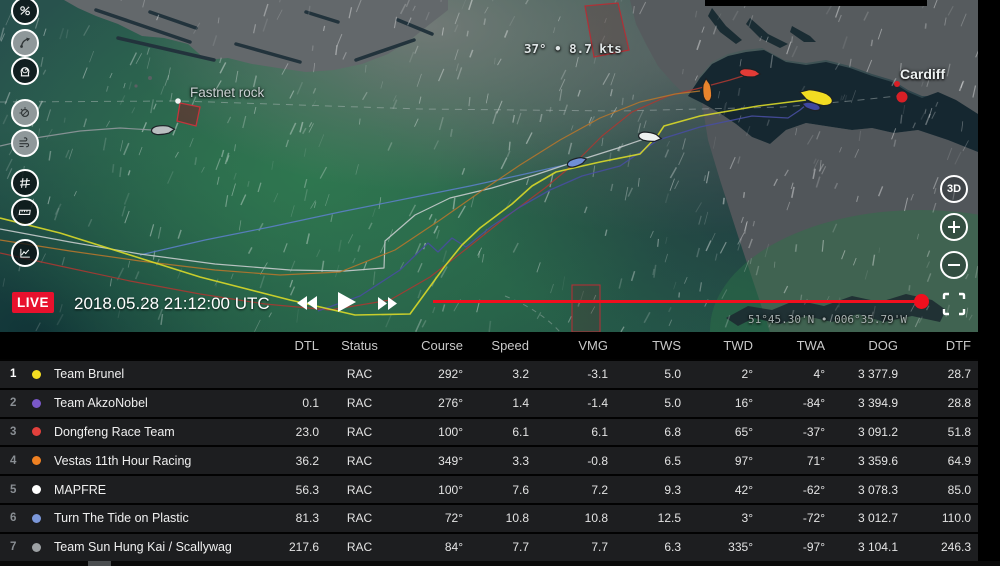 Image resolution: width=1000 pixels, height=566 pixels. I want to click on rank: 4, so click(13, 460).